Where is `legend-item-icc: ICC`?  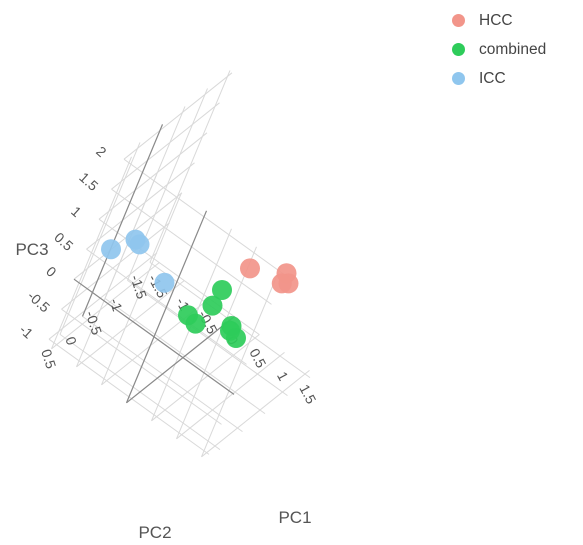 legend-item-icc: ICC is located at coordinates (516, 78).